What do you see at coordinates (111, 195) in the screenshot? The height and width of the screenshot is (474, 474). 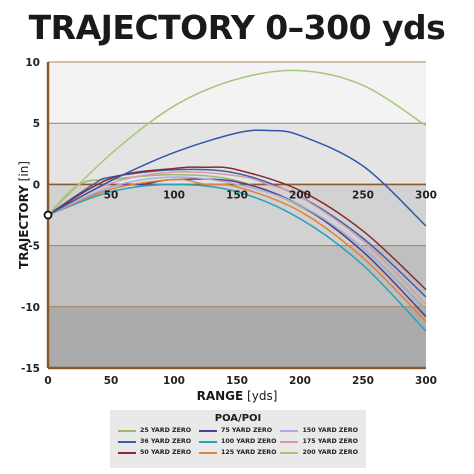 I see `inner-x-tick-label: 50` at bounding box center [111, 195].